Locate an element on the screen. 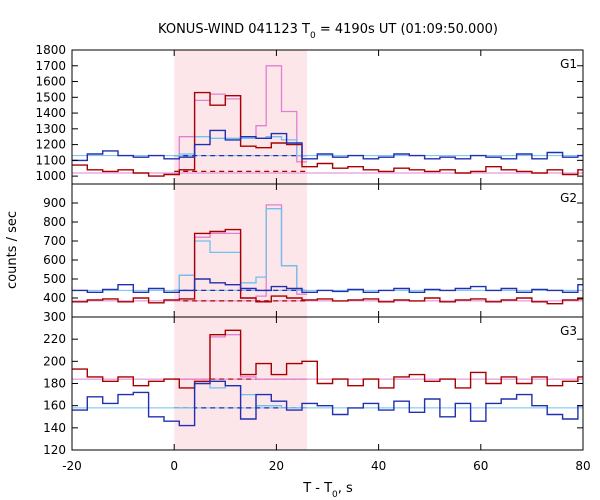  y-tick-label: 220 is located at coordinates (54, 339).